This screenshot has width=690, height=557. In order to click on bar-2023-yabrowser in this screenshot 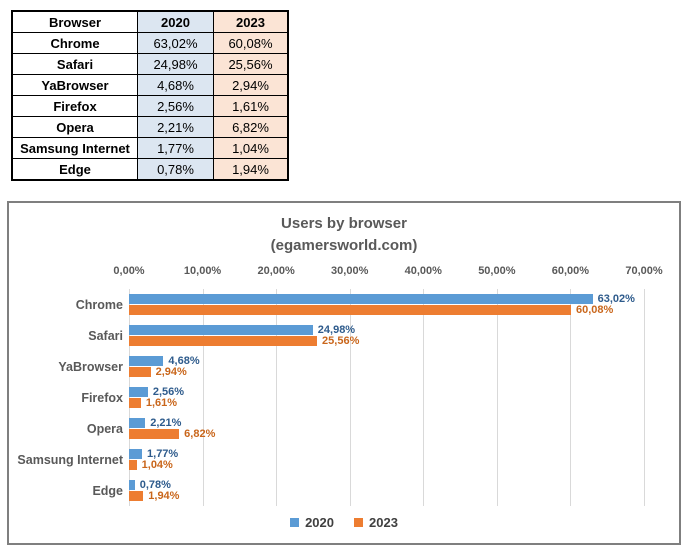, I will do `click(140, 372)`.